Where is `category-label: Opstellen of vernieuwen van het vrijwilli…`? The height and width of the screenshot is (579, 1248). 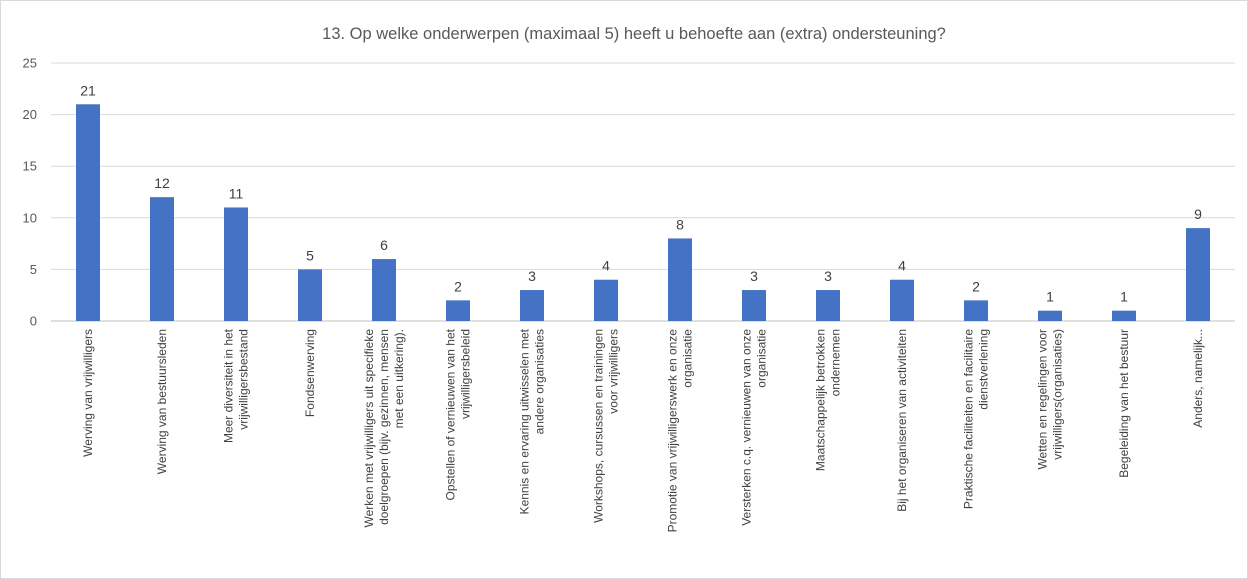
category-label: Opstellen of vernieuwen van het vrijwilli… is located at coordinates (458, 414).